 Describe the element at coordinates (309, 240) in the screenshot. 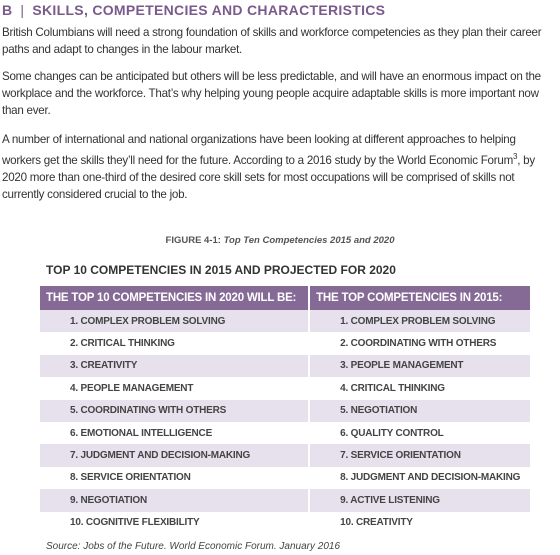

I see `figure-title: Top Ten Competencies 2015 and 2020` at that location.